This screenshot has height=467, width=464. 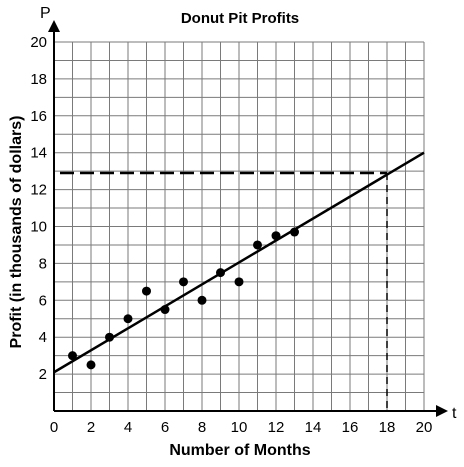 What do you see at coordinates (38, 42) in the screenshot?
I see `y-tick-label: 20` at bounding box center [38, 42].